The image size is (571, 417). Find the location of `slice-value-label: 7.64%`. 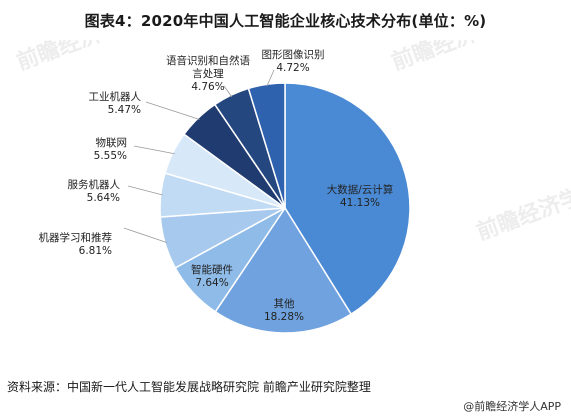

slice-value-label: 7.64% is located at coordinates (211, 283).